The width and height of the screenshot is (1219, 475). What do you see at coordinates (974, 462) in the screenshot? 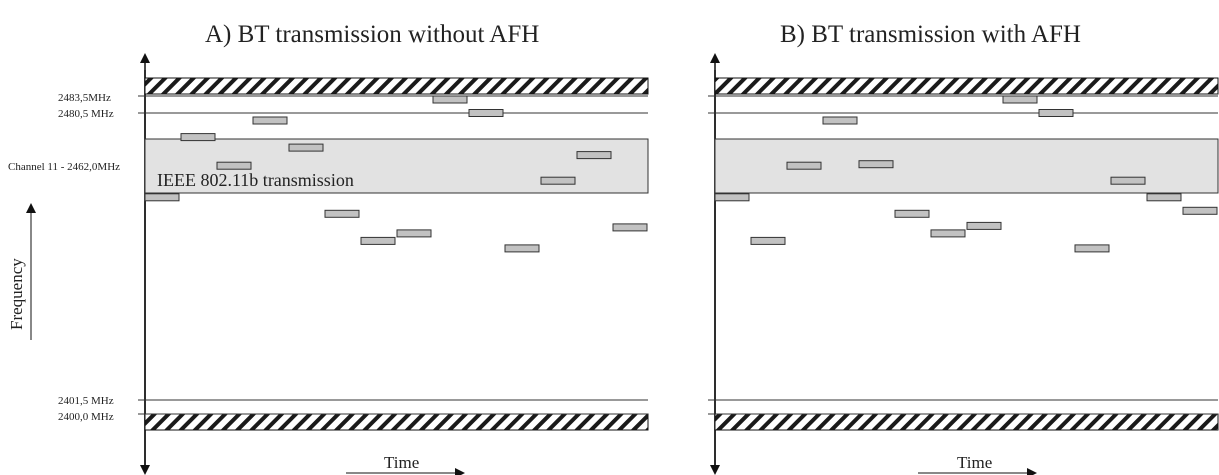
I see `panel-b-time-label: Time` at bounding box center [974, 462].